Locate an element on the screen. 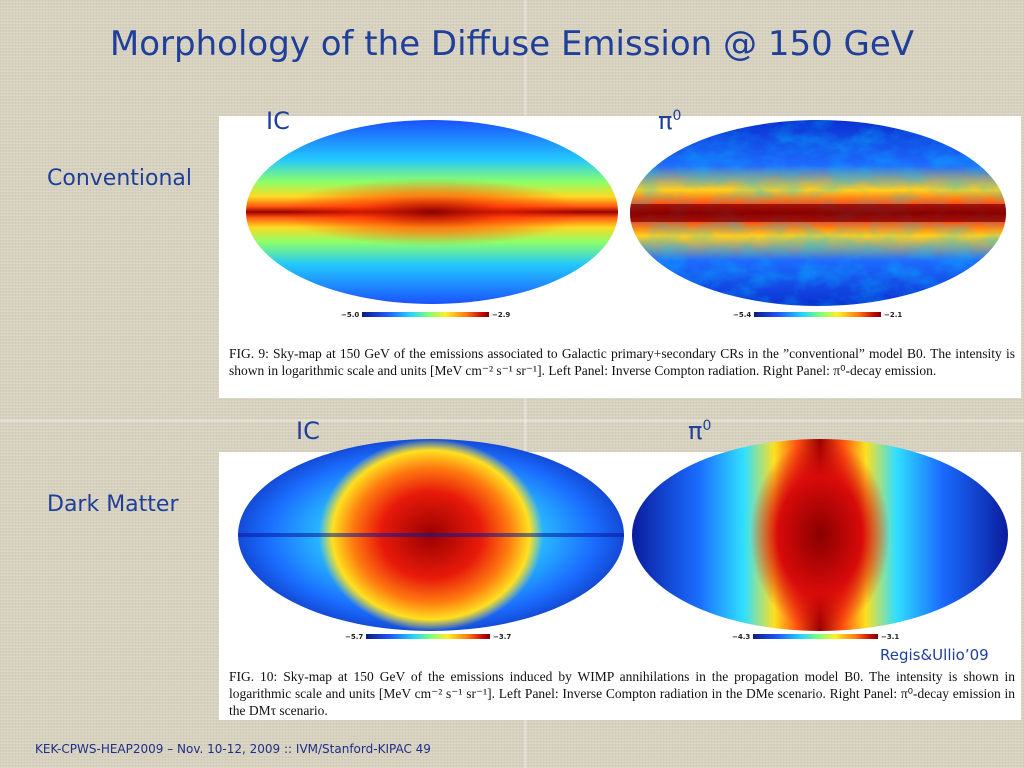 This screenshot has height=768, width=1024. colorbar-min-label: −5.7 is located at coordinates (354, 637).